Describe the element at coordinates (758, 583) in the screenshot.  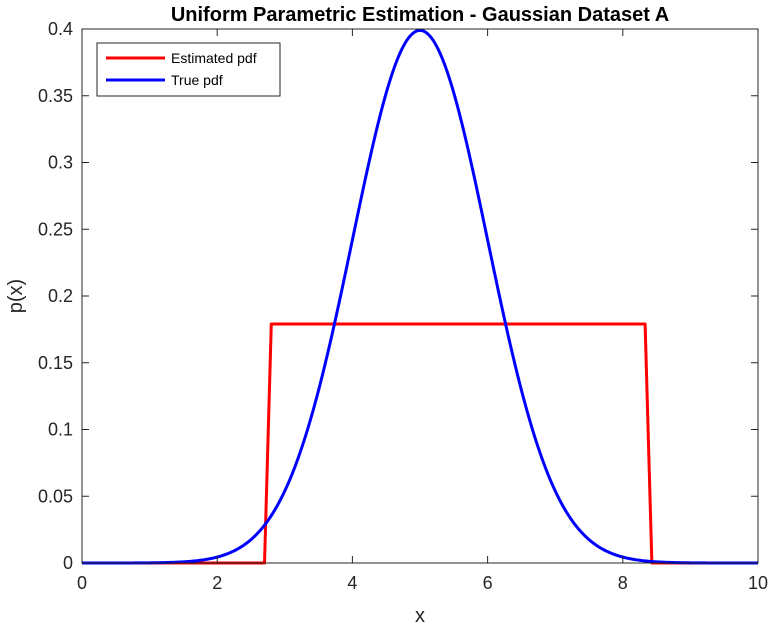
I see `x-tick-label: 10` at that location.